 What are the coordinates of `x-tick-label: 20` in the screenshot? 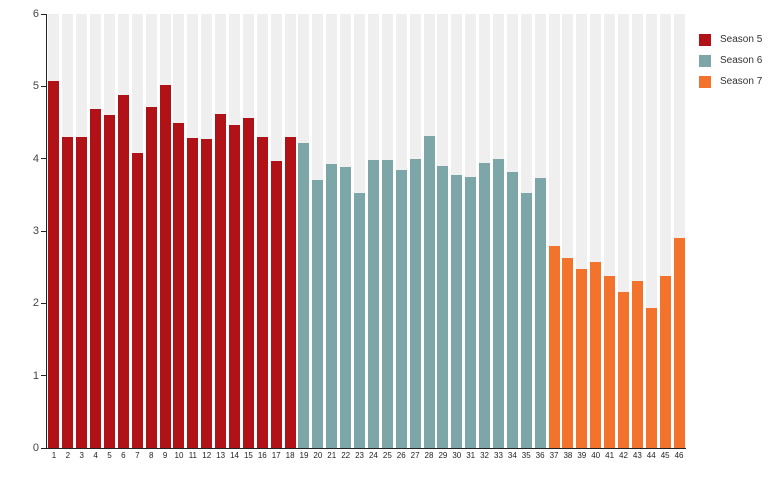 It's located at (318, 455).